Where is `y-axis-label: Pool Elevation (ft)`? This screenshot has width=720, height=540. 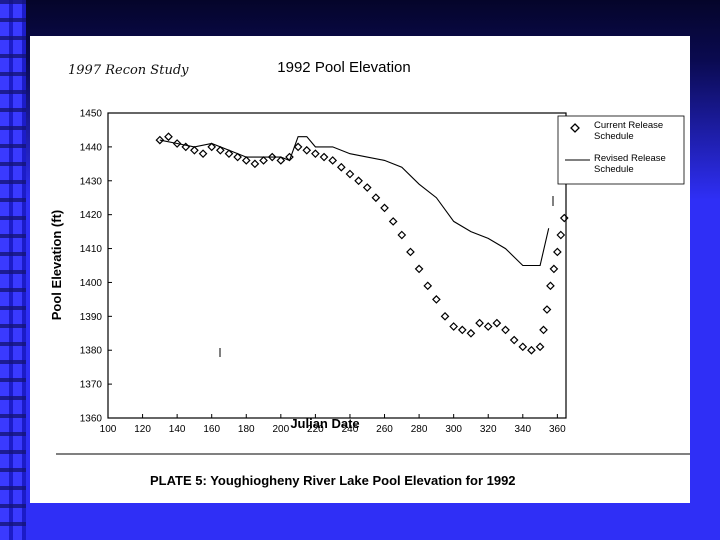 y-axis-label: Pool Elevation (ft) is located at coordinates (56, 265).